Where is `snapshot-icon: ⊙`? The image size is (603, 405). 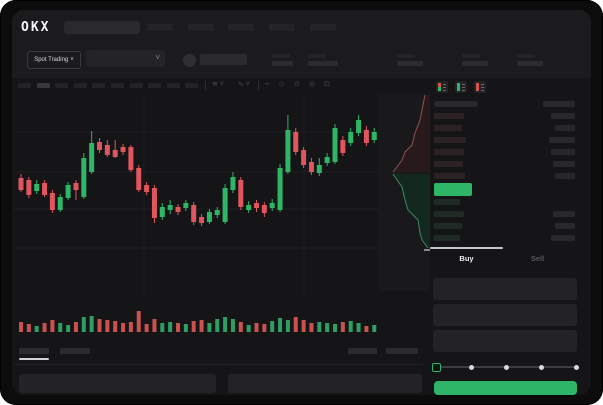
snapshot-icon: ⊙ is located at coordinates (297, 84).